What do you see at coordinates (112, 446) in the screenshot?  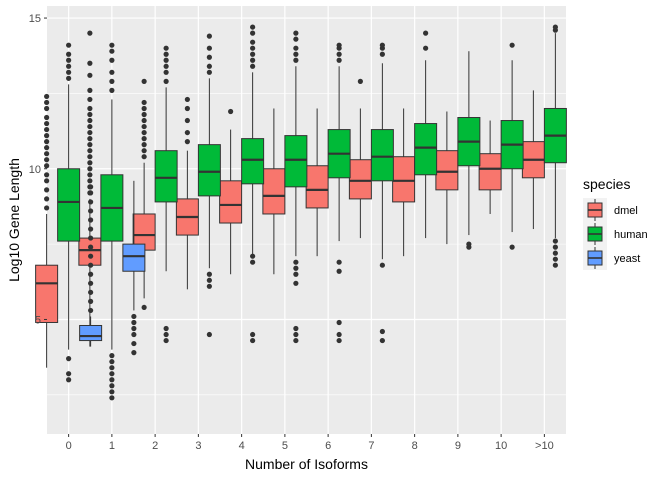 I see `x-tick-label: 1` at bounding box center [112, 446].